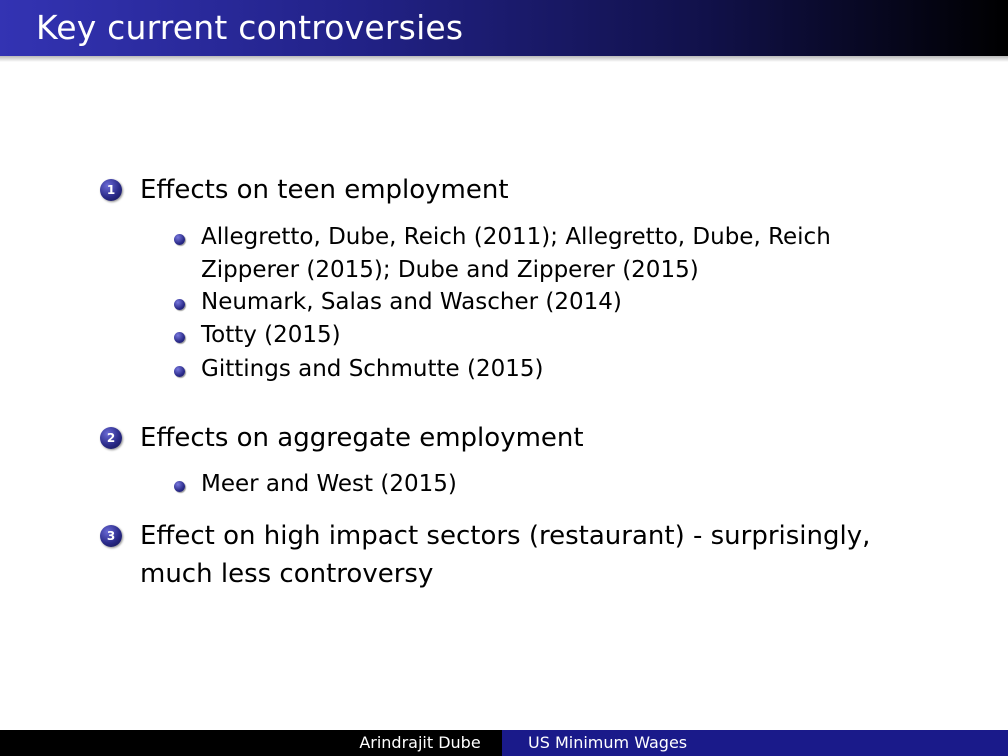  I want to click on footer-title-box: US Minimum Wages, so click(755, 743).